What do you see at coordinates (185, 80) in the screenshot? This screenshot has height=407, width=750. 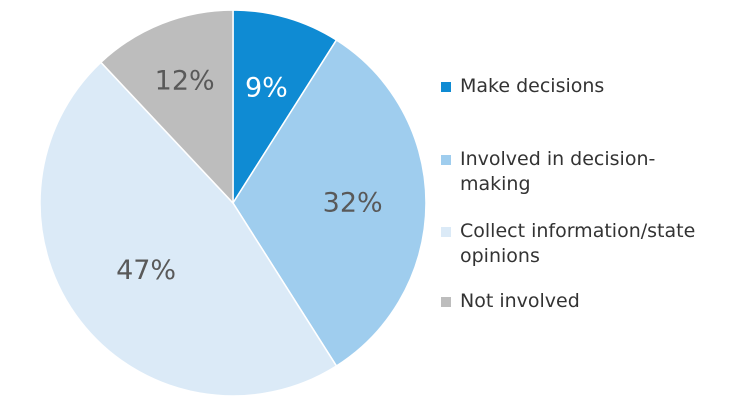 I see `pie-label-not-involved: 12%` at bounding box center [185, 80].